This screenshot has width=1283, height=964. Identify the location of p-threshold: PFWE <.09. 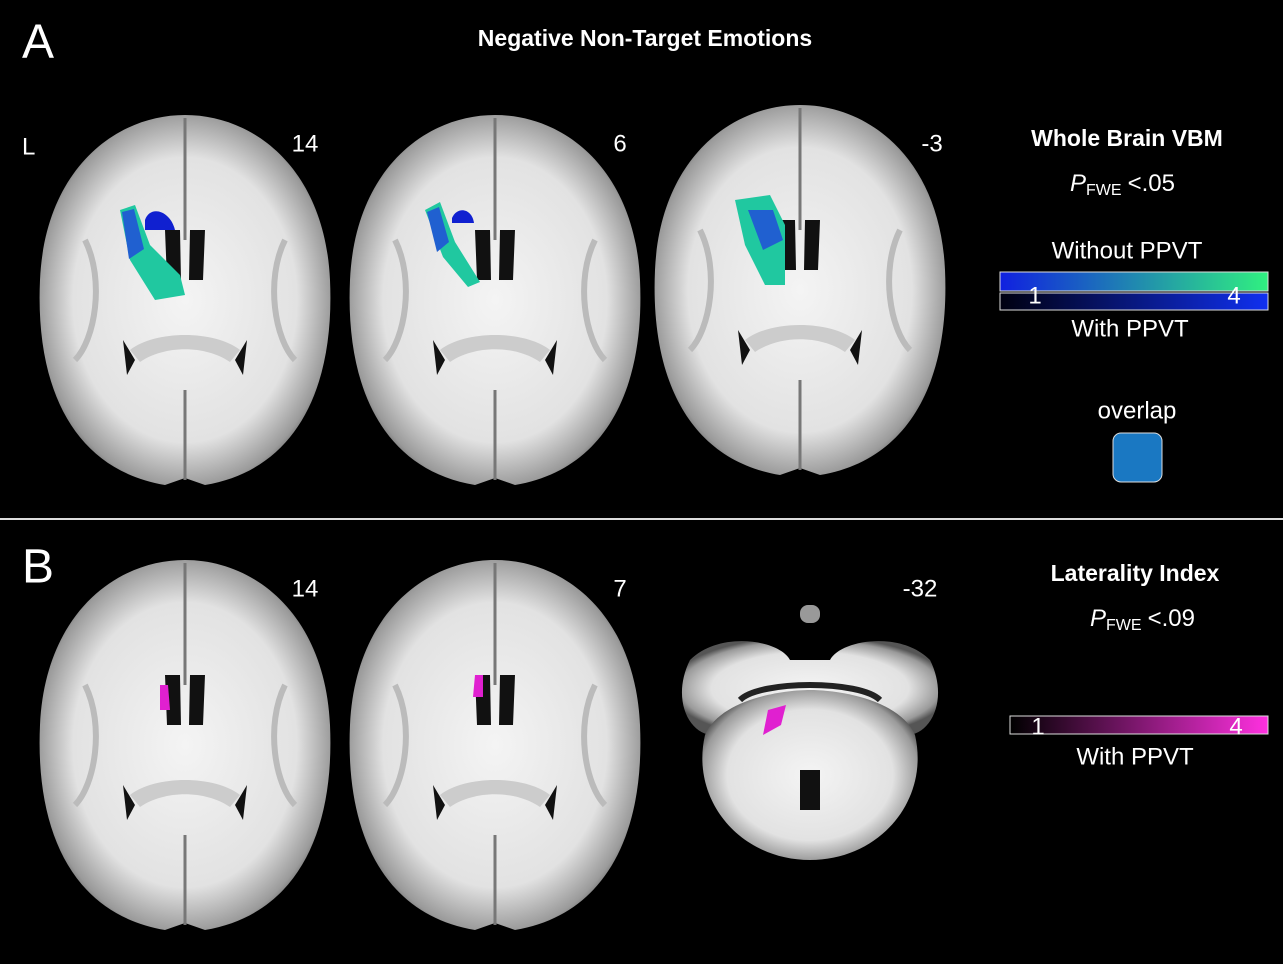
(1142, 619).